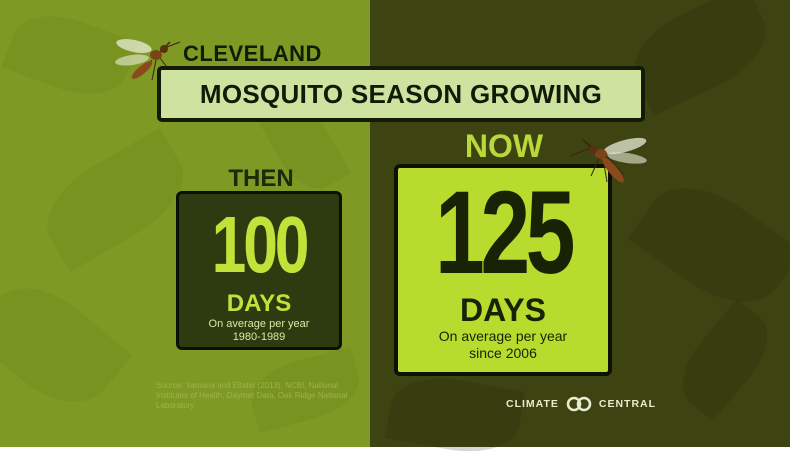 This screenshot has height=451, width=790. I want to click on then-caption: On average per year 1980-1989, so click(259, 331).